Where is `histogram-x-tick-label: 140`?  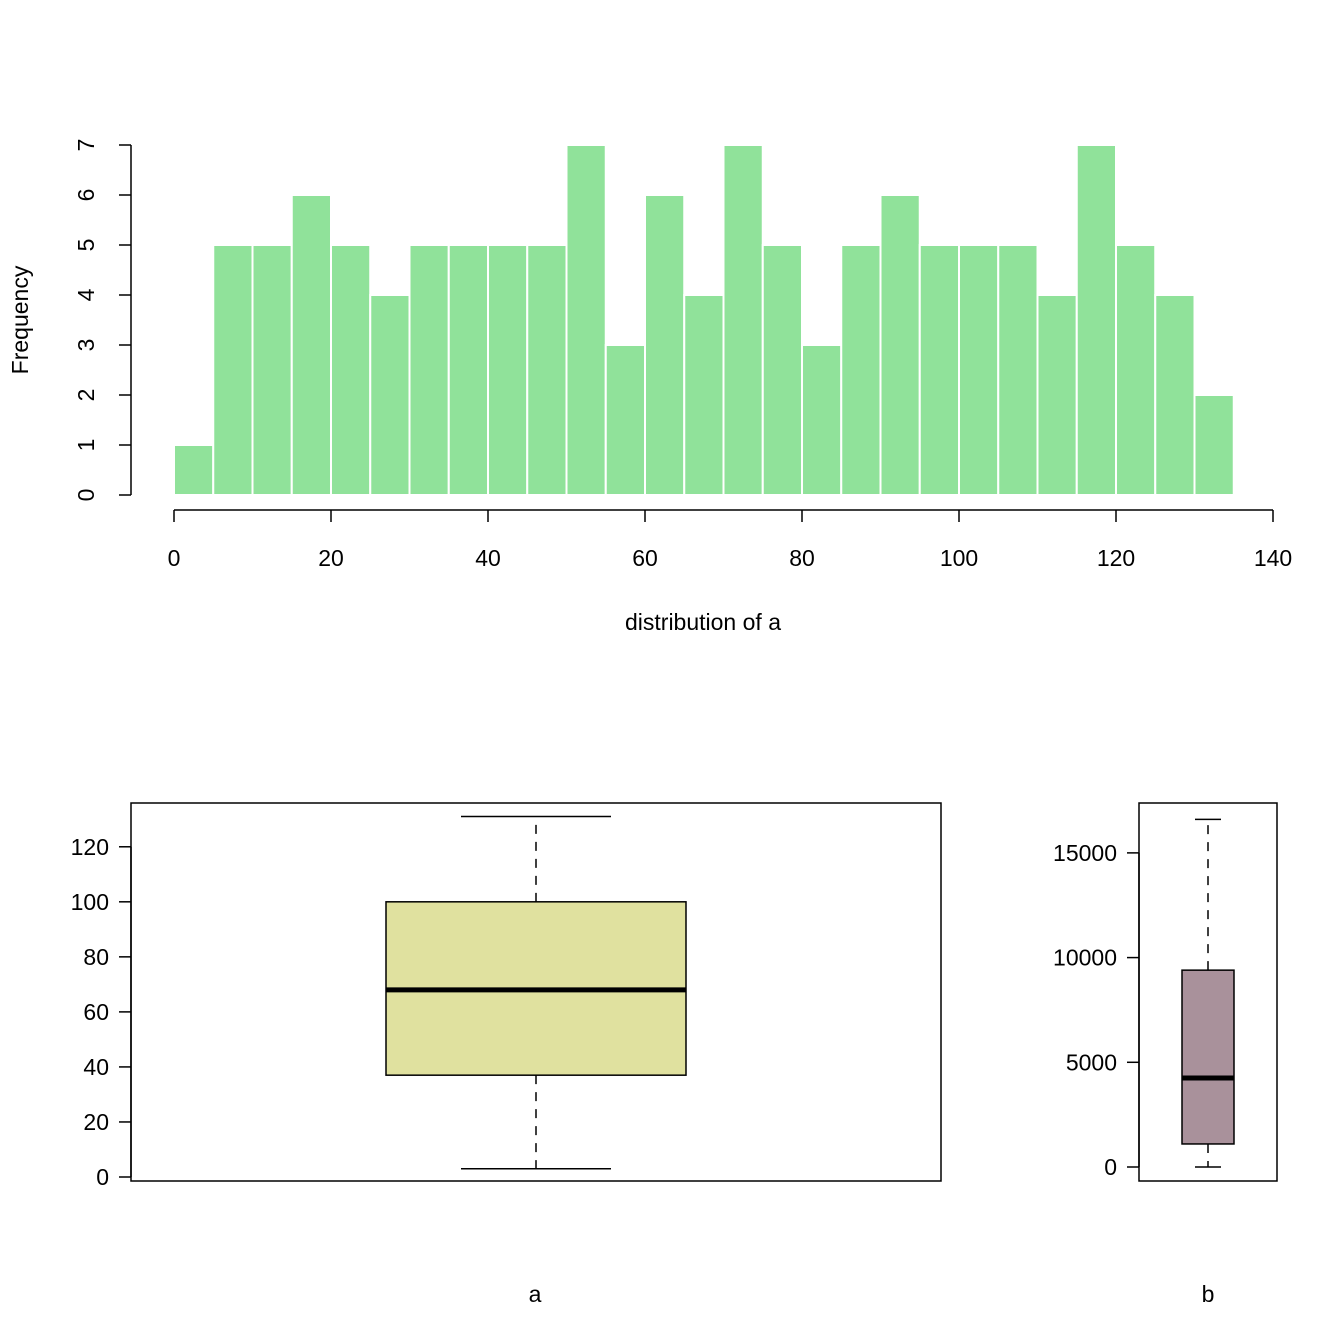 histogram-x-tick-label: 140 is located at coordinates (1273, 558).